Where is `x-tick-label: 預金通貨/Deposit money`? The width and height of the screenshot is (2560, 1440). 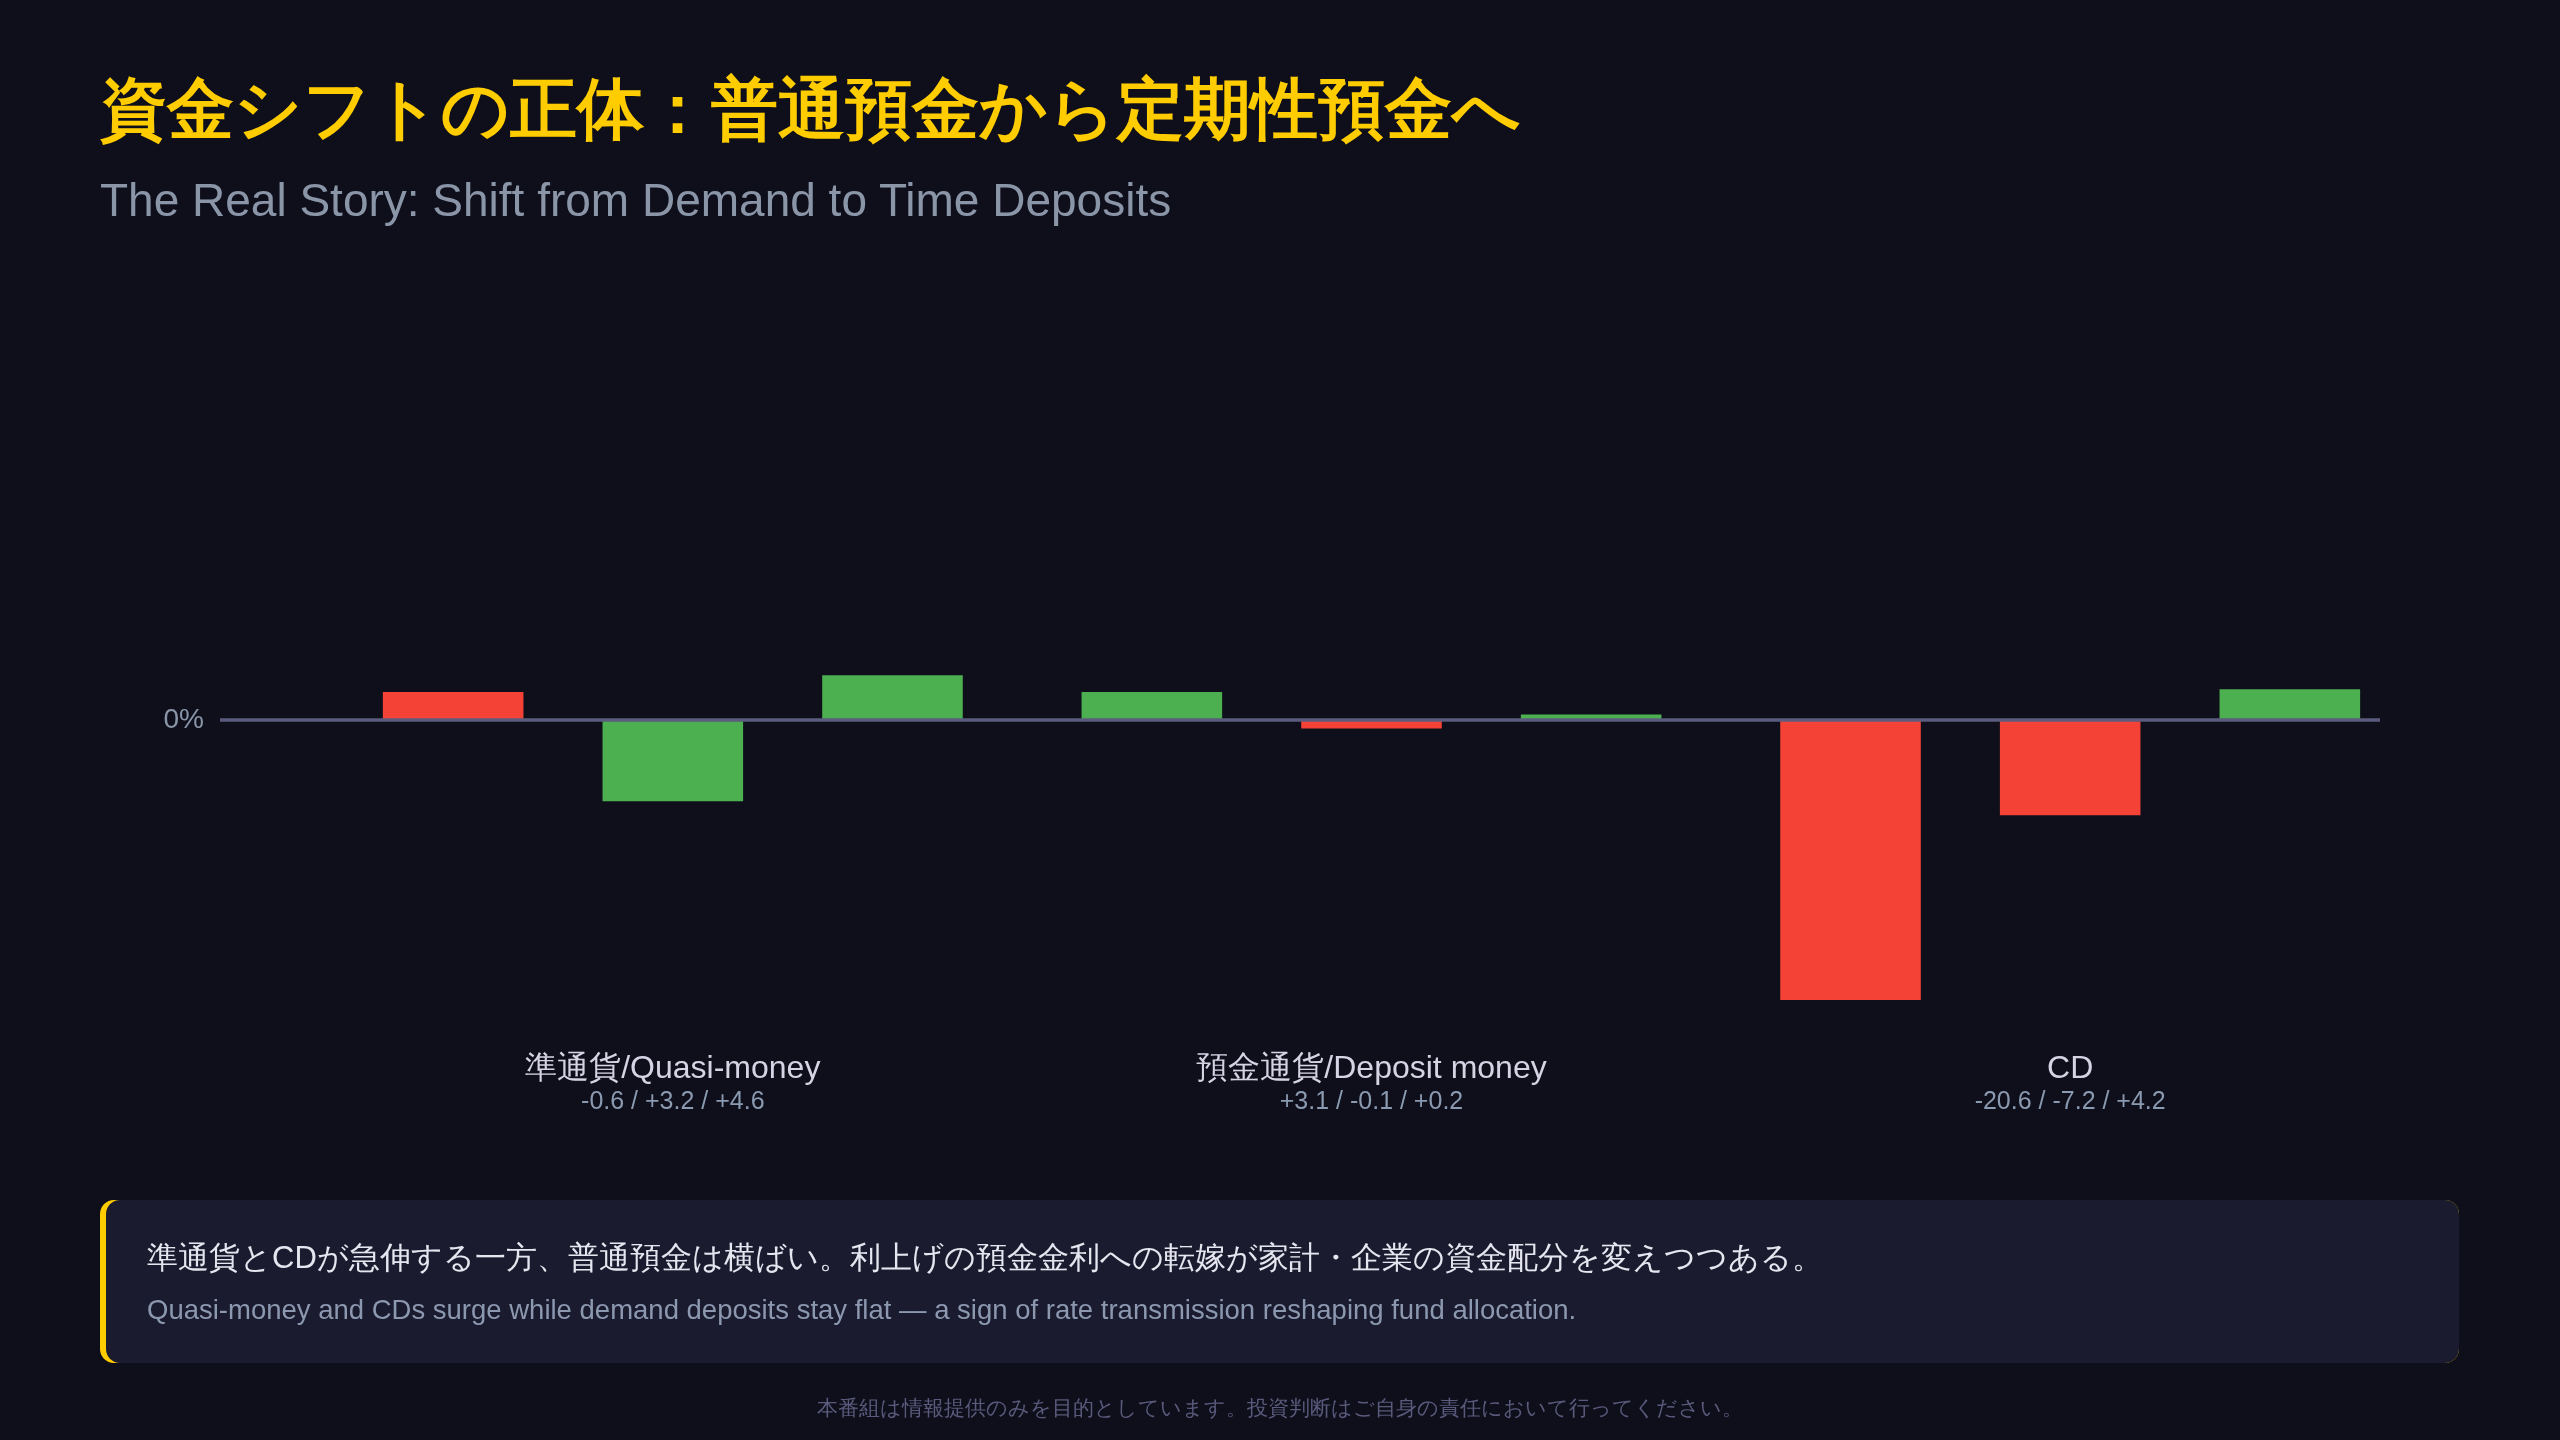
x-tick-label: 預金通貨/Deposit money is located at coordinates (1371, 1067).